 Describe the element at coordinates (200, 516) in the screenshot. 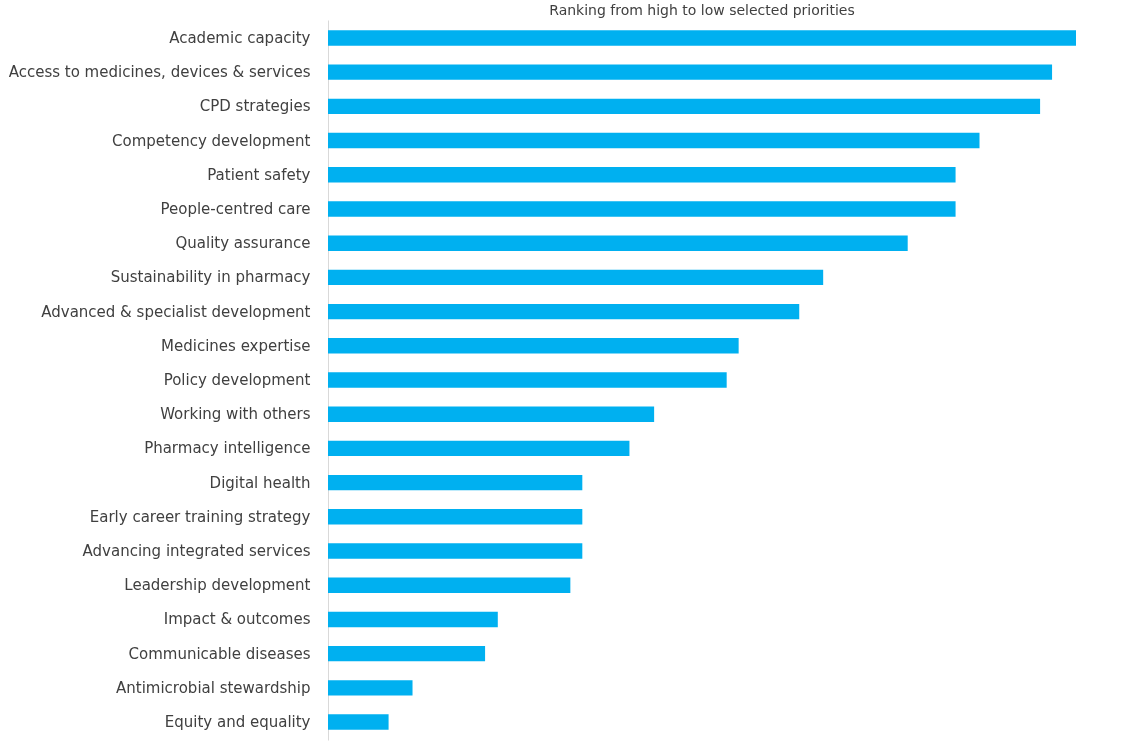

I see `y-tick-label: Early career training strategy` at that location.